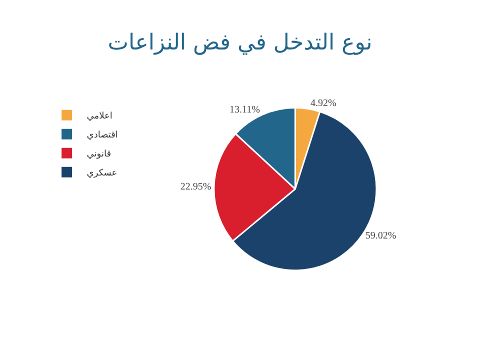 The height and width of the screenshot is (339, 480). Describe the element at coordinates (102, 173) in the screenshot. I see `legend-label: عسكري` at that location.